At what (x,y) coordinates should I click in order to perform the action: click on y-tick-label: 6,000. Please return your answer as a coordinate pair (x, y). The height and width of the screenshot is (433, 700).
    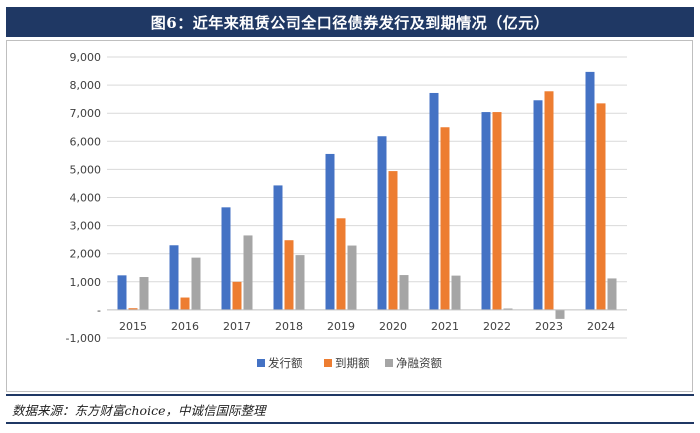
    Looking at the image, I should click on (86, 141).